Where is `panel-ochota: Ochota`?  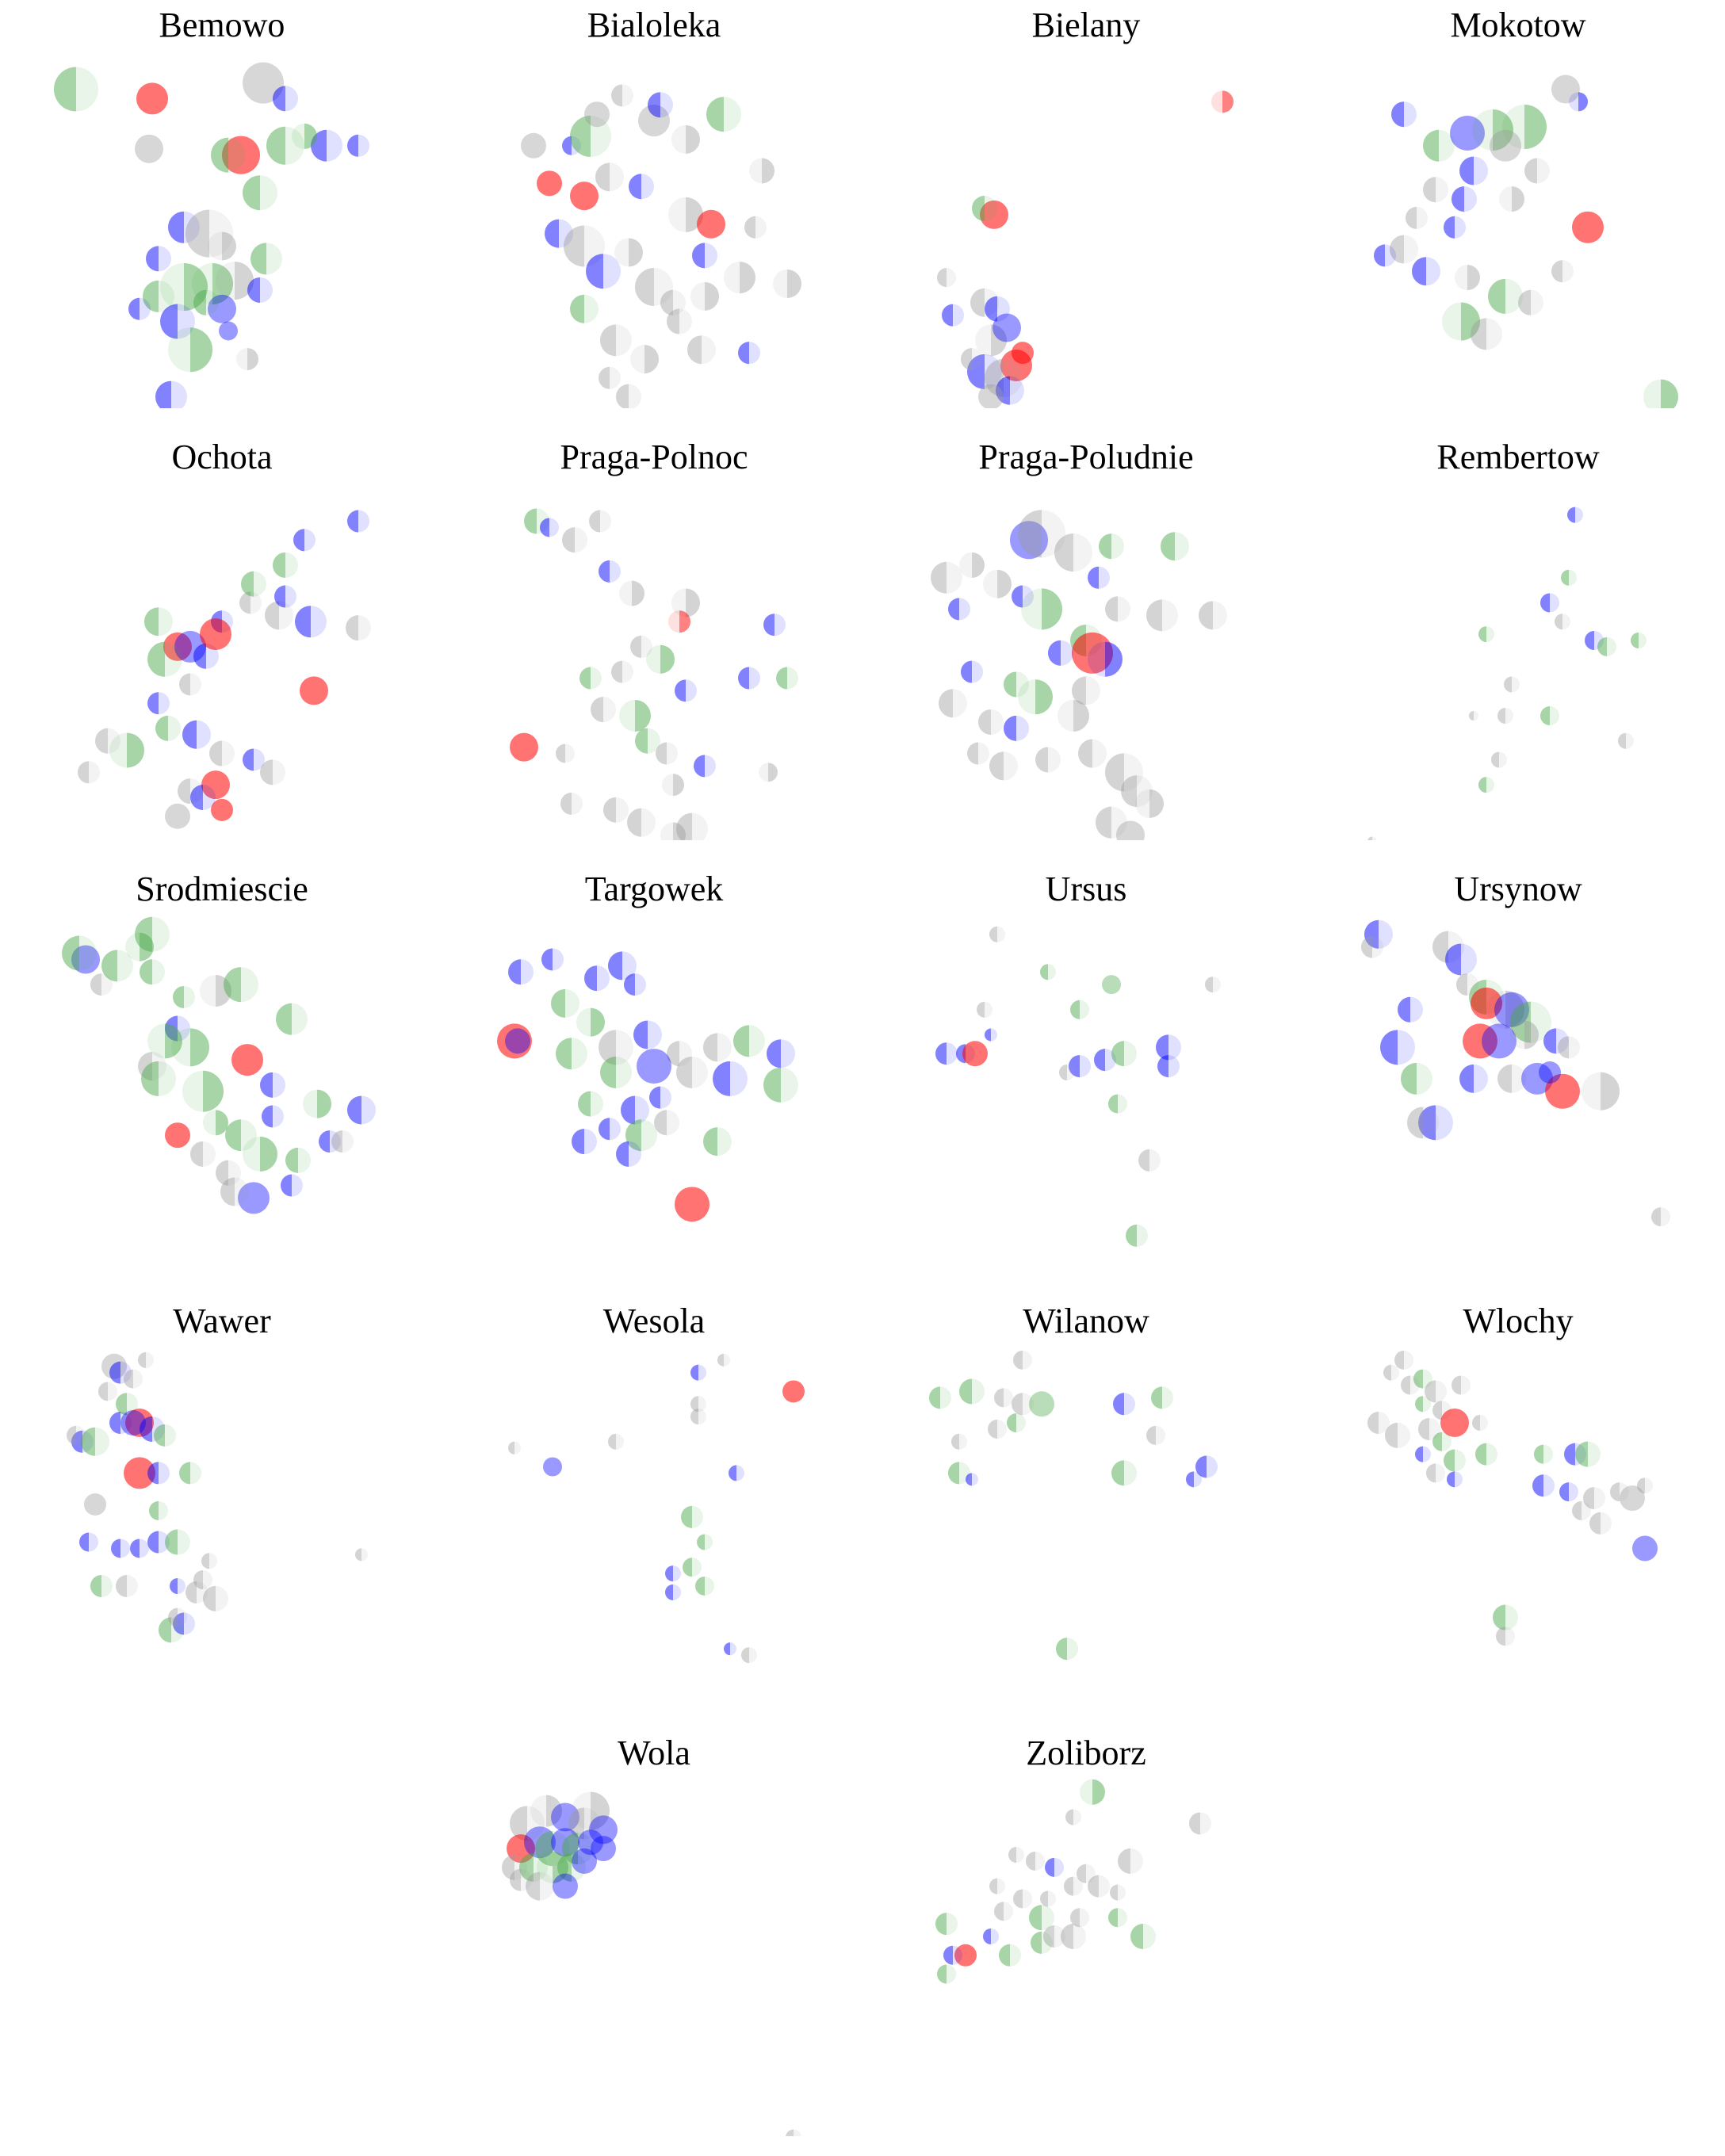 panel-ochota: Ochota is located at coordinates (222, 638).